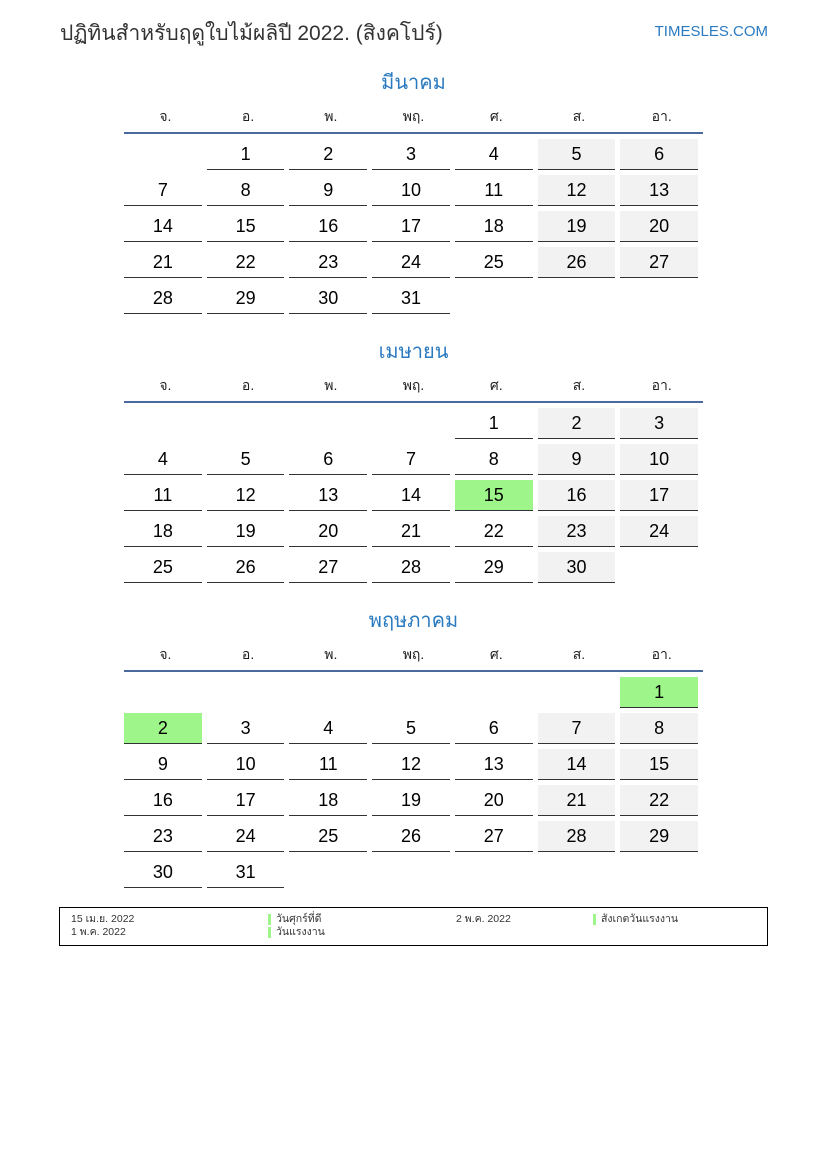 This screenshot has height=1169, width=827. I want to click on day-cell: 26, so click(576, 262).